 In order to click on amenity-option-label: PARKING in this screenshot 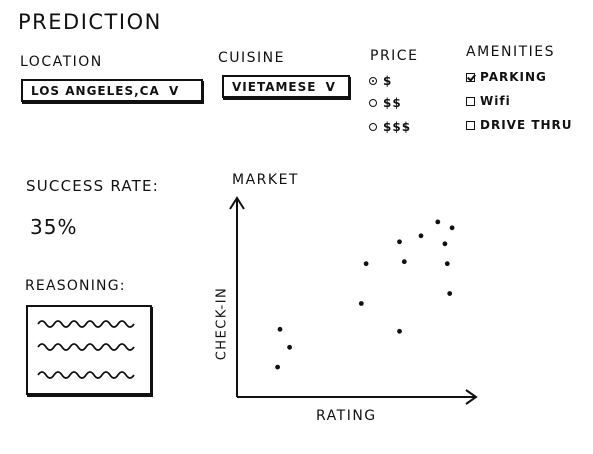, I will do `click(513, 77)`.